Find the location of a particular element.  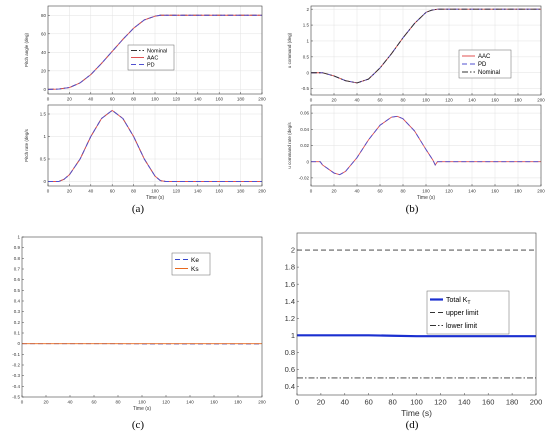

y-tick-label: 0.6 is located at coordinates (290, 369).